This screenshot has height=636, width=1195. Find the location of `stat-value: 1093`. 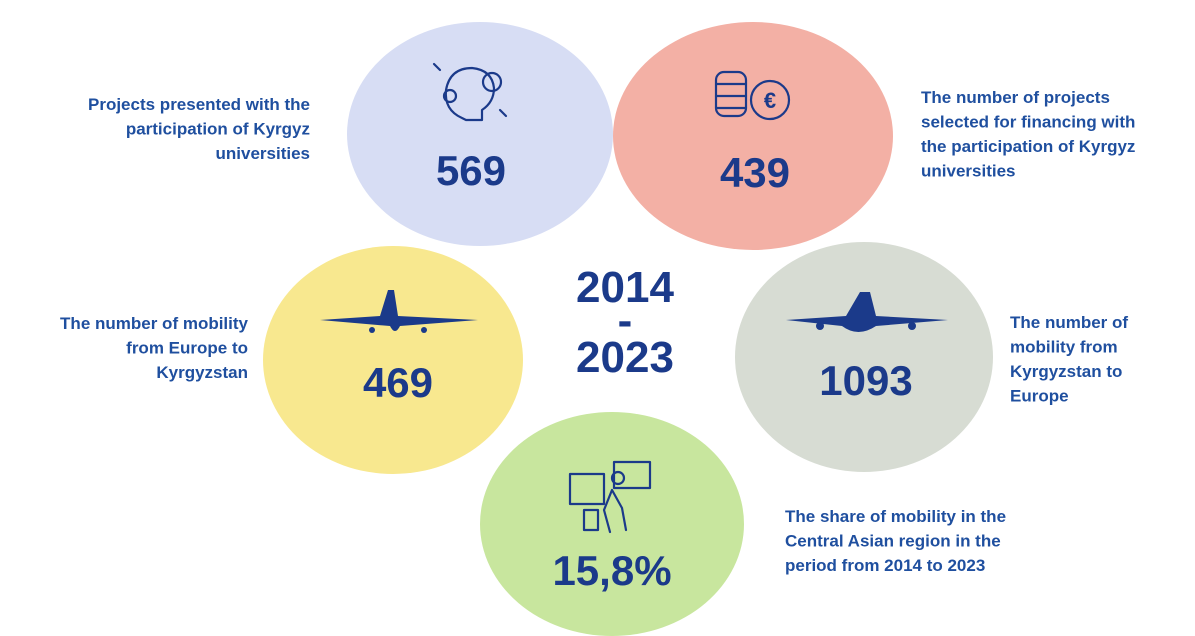

stat-value: 1093 is located at coordinates (865, 380).